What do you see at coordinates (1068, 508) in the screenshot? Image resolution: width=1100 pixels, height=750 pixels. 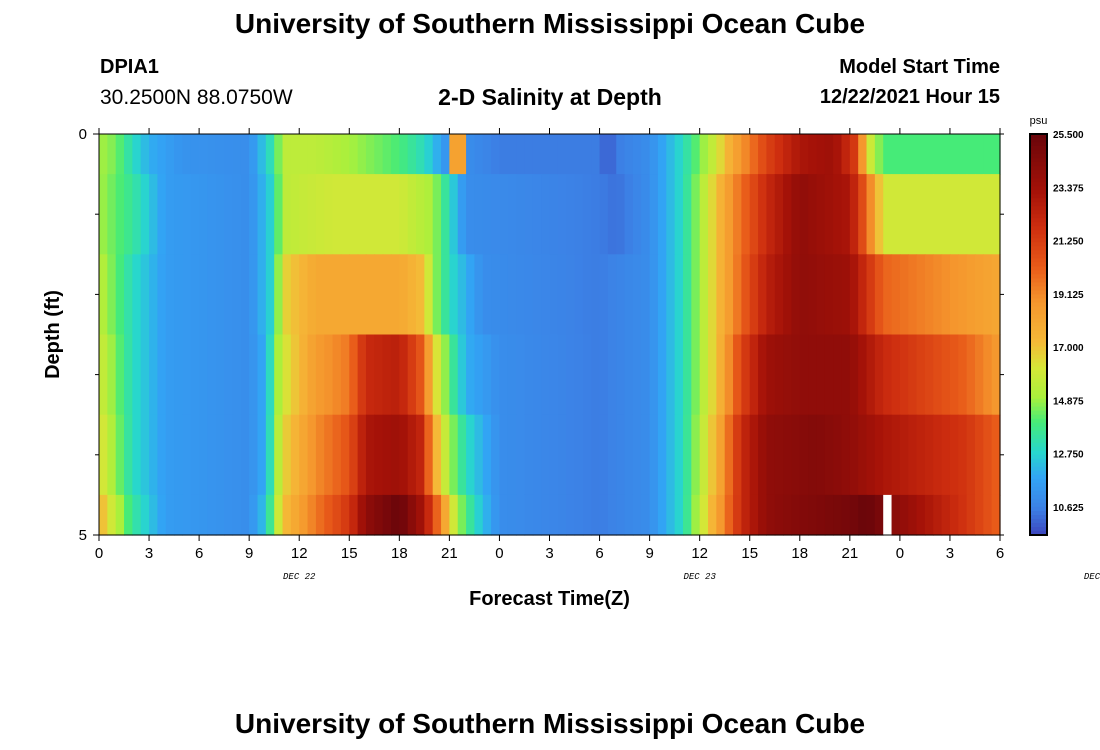 I see `colorbar-tick-label: 10.625` at bounding box center [1068, 508].